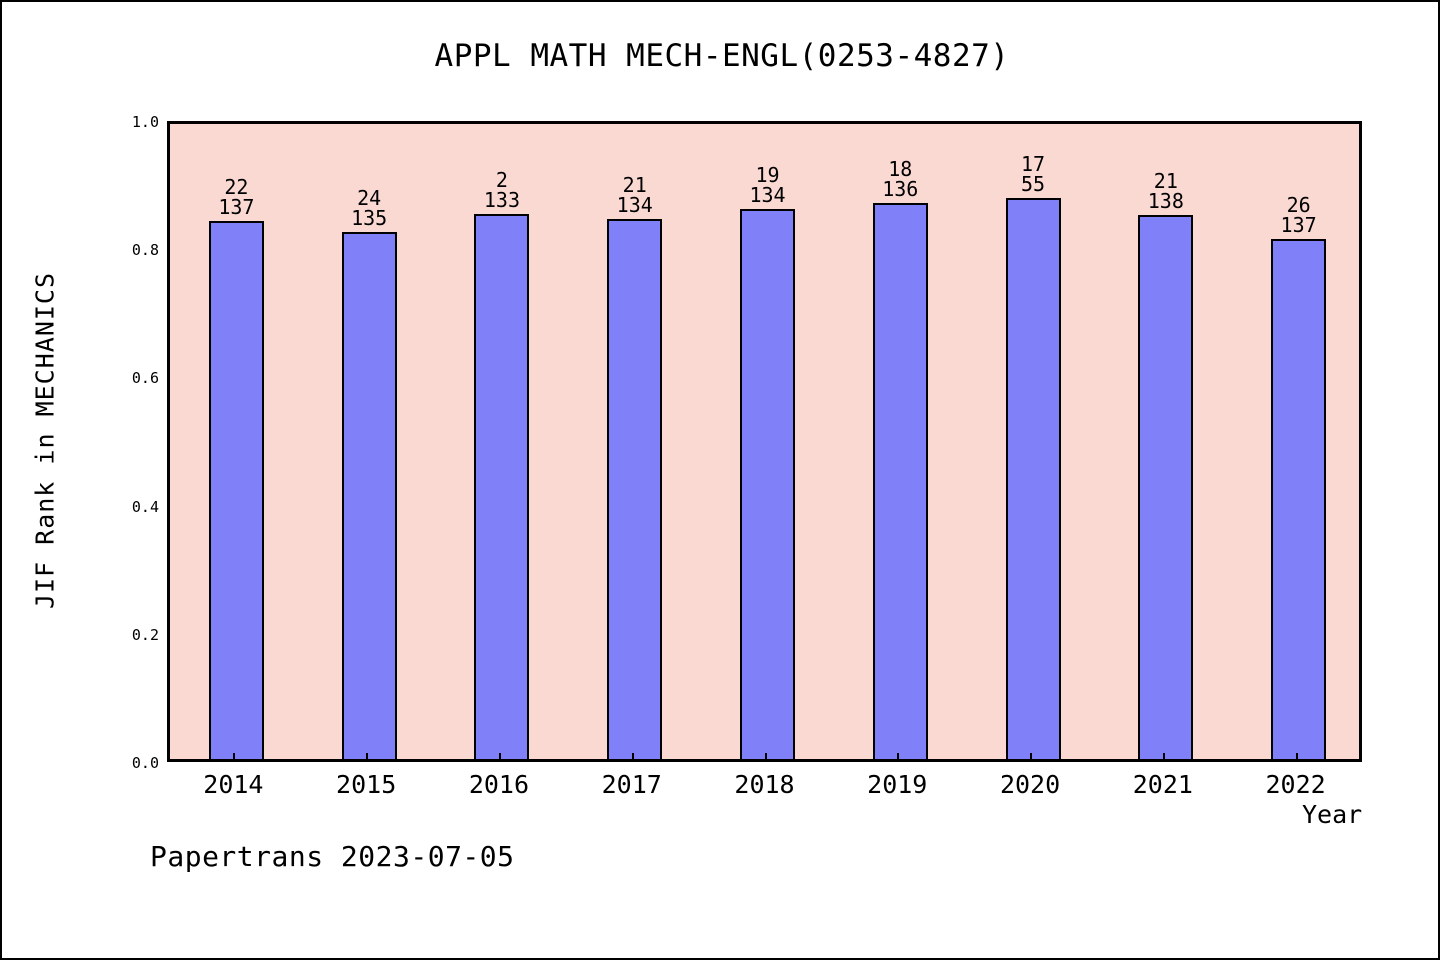  What do you see at coordinates (1332, 814) in the screenshot?
I see `x-axis-title: Year` at bounding box center [1332, 814].